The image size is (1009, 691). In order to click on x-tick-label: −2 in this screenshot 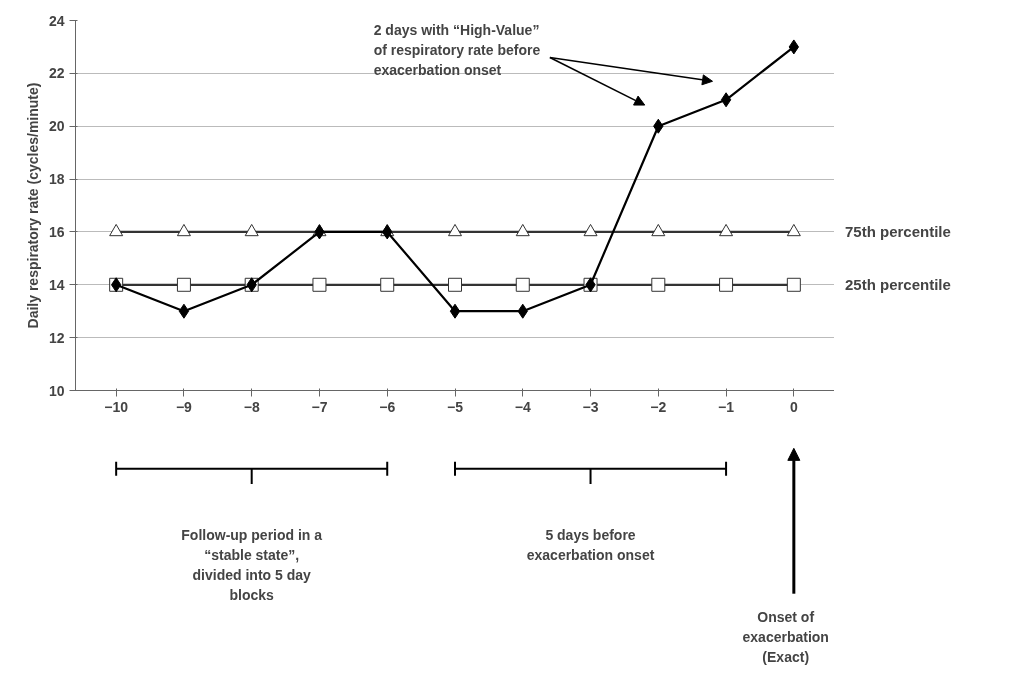, I will do `click(658, 406)`.